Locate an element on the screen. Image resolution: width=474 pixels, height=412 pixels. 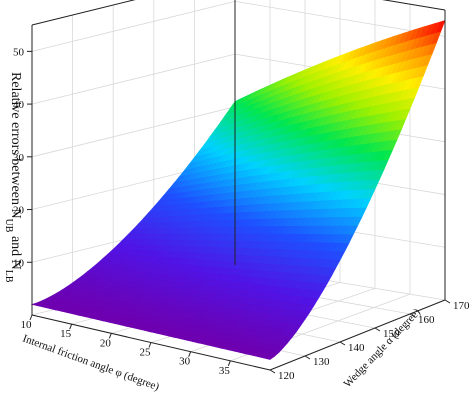
z-tick-label: 20 is located at coordinates (19, 211).